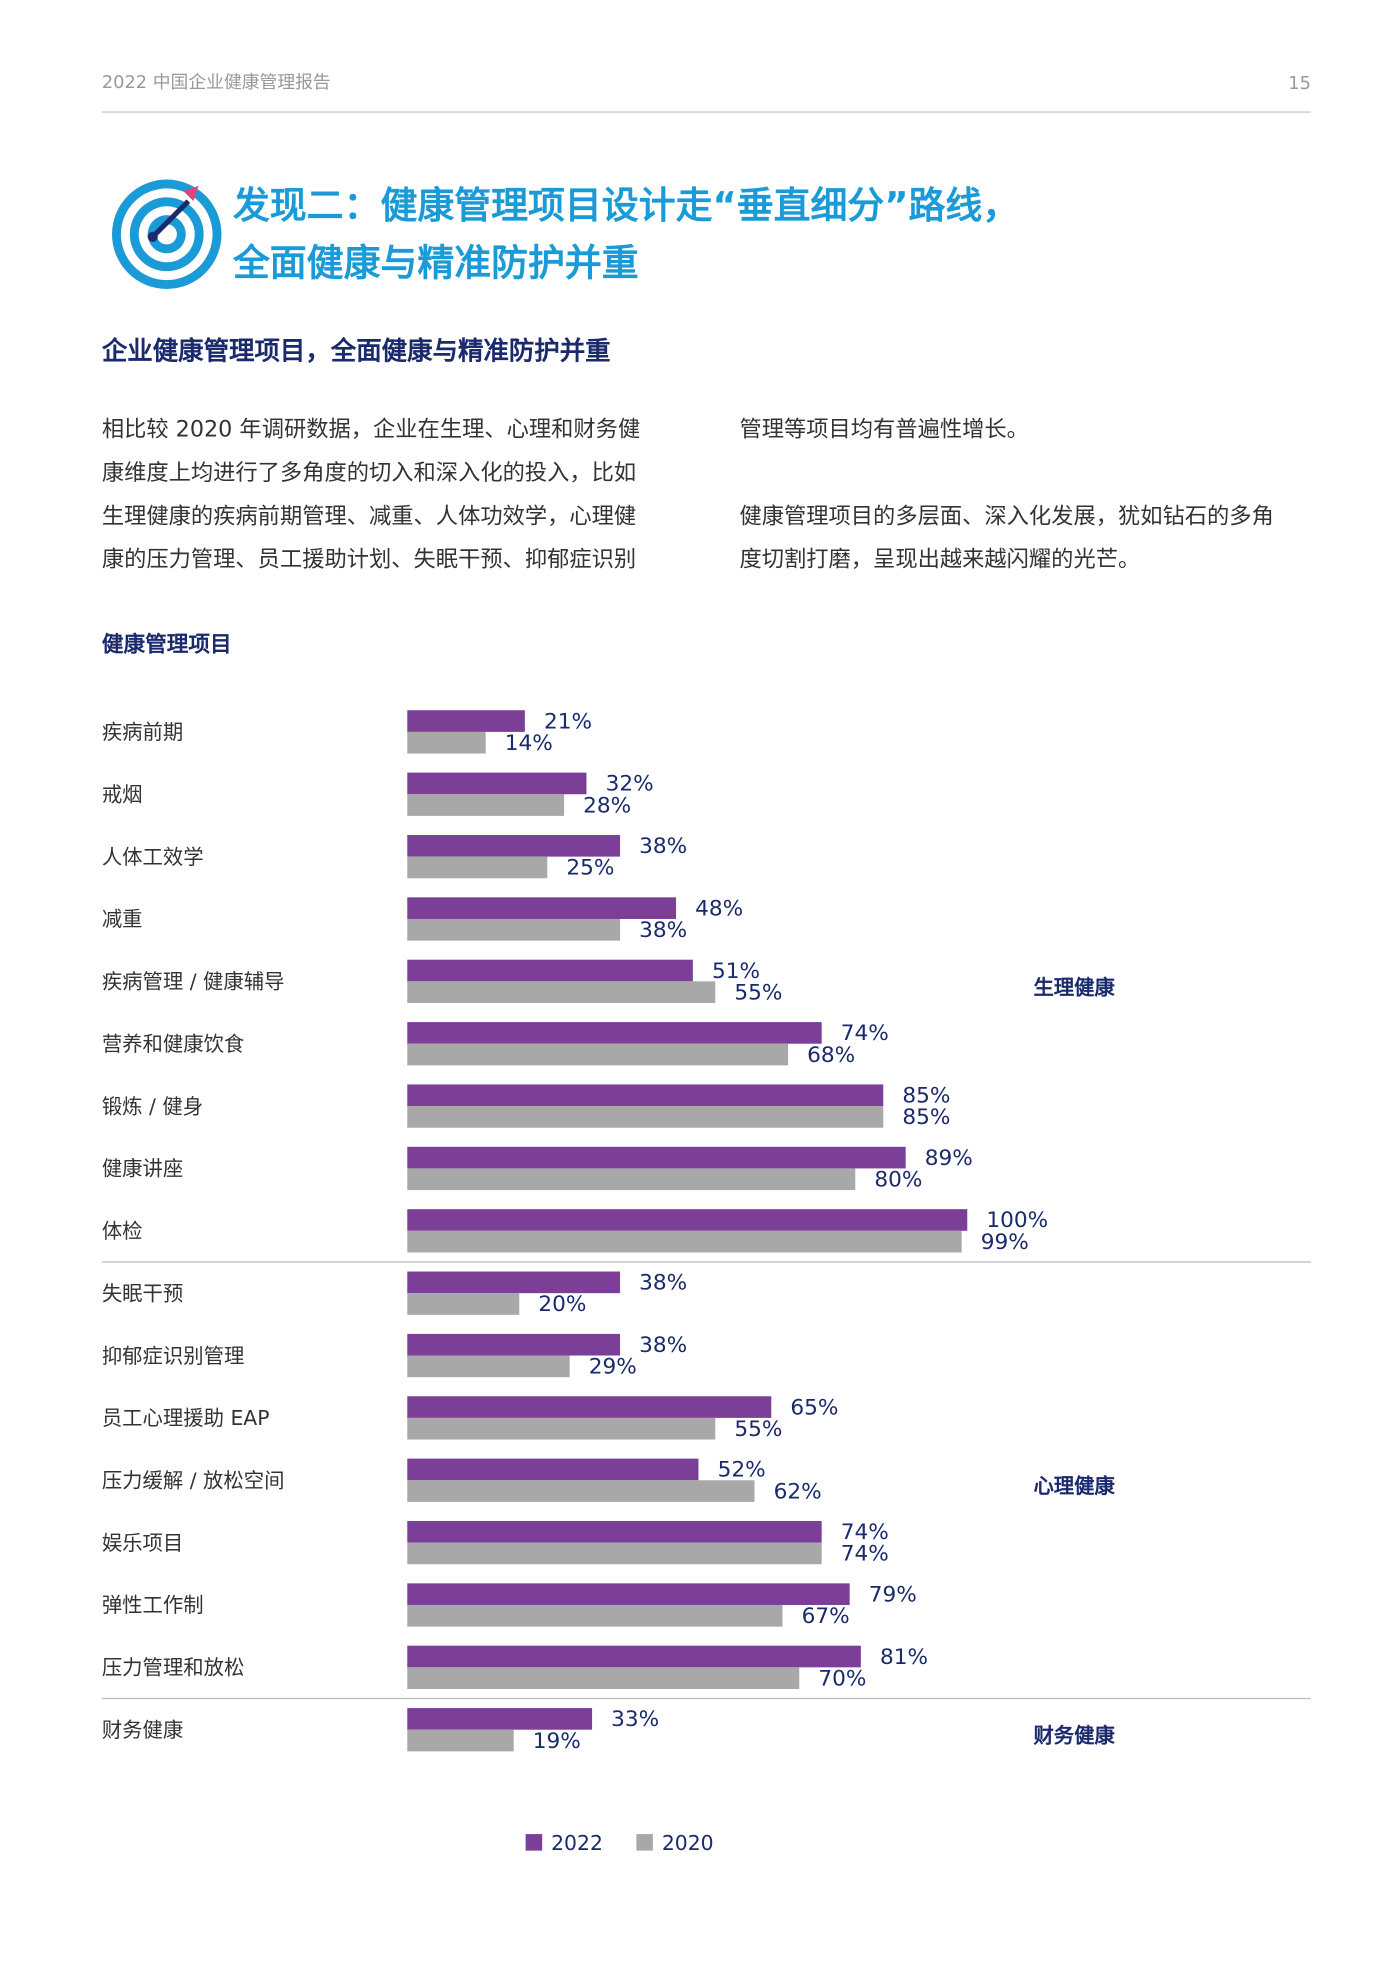 The image size is (1400, 1980). I want to click on category-label: 压力缓解 / 放松空间, so click(193, 1481).